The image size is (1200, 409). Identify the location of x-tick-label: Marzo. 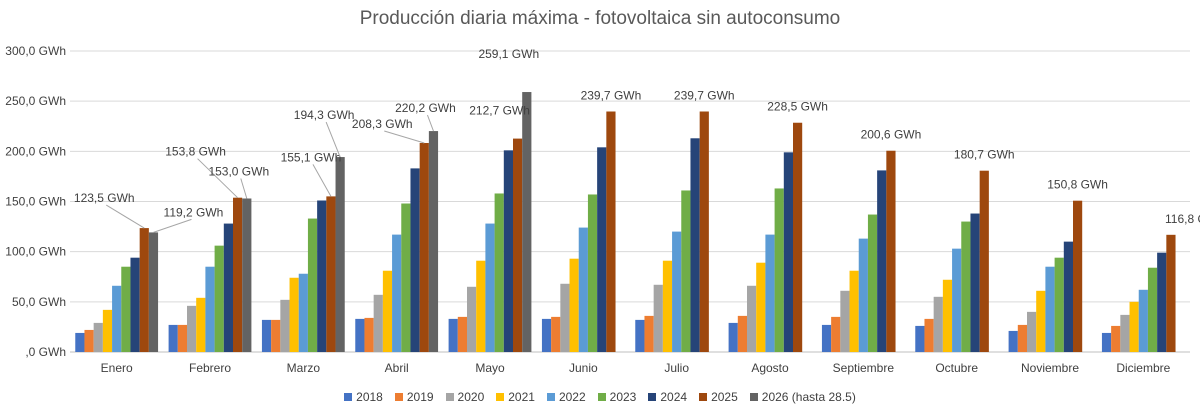
(304, 368).